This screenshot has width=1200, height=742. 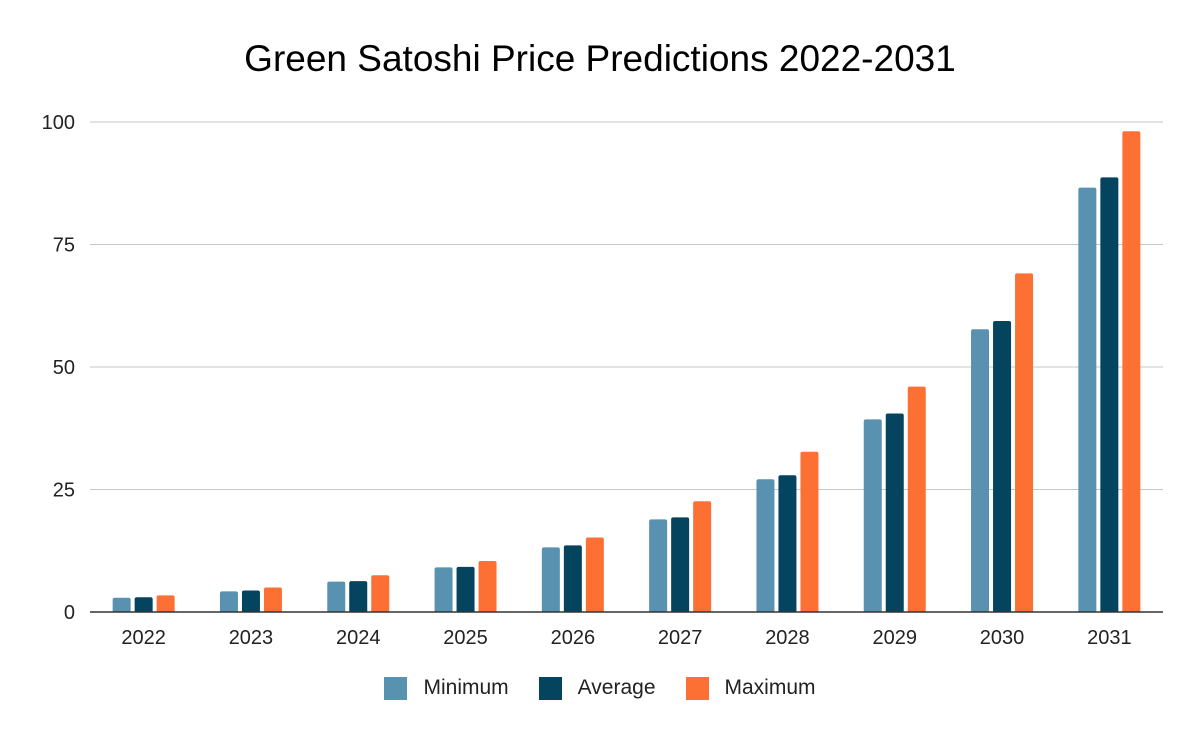 I want to click on bar-average-2026, so click(x=572, y=578).